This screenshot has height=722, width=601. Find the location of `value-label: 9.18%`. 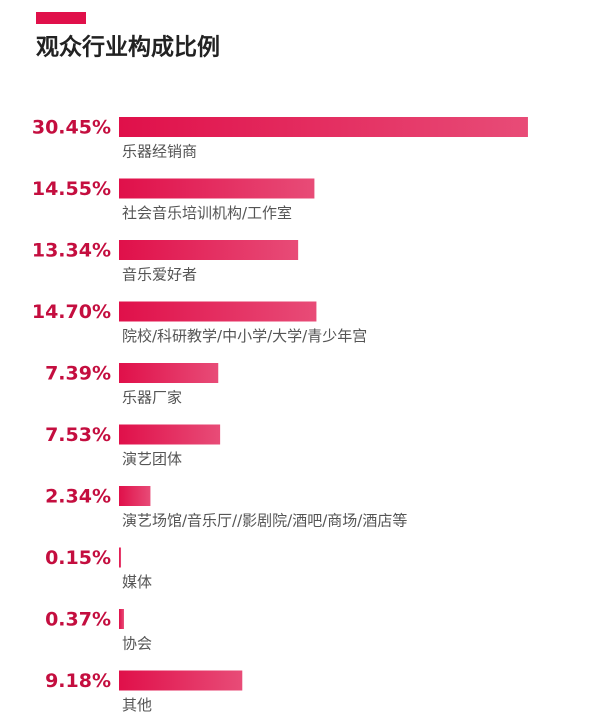

value-label: 9.18% is located at coordinates (78, 681).